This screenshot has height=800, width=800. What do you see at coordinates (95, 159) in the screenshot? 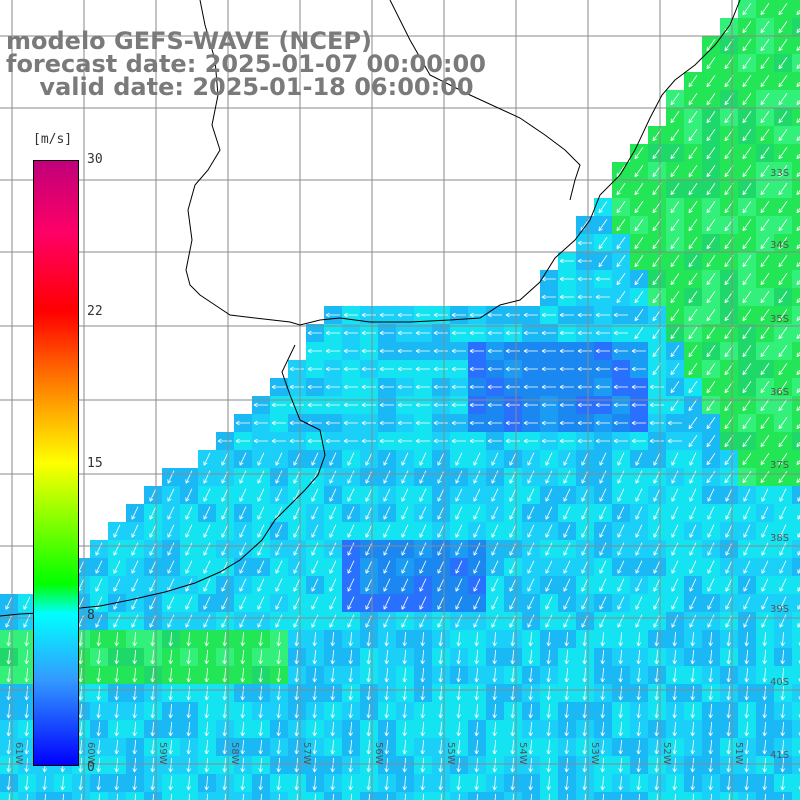
I see `legend-tick: 30` at bounding box center [95, 159].